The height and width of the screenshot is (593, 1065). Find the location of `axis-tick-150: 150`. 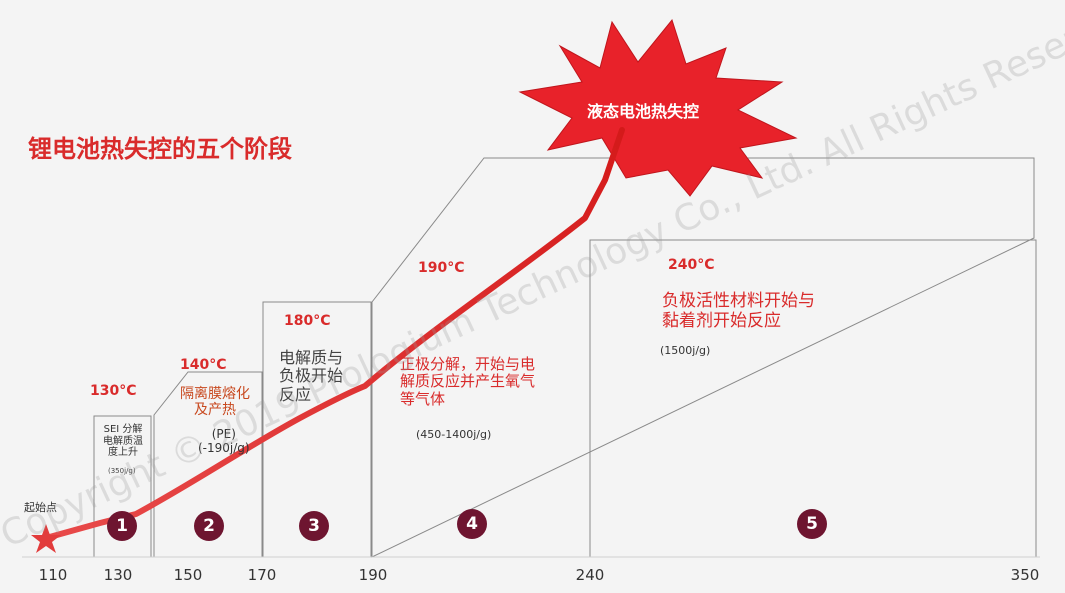

axis-tick-150: 150 is located at coordinates (188, 575).